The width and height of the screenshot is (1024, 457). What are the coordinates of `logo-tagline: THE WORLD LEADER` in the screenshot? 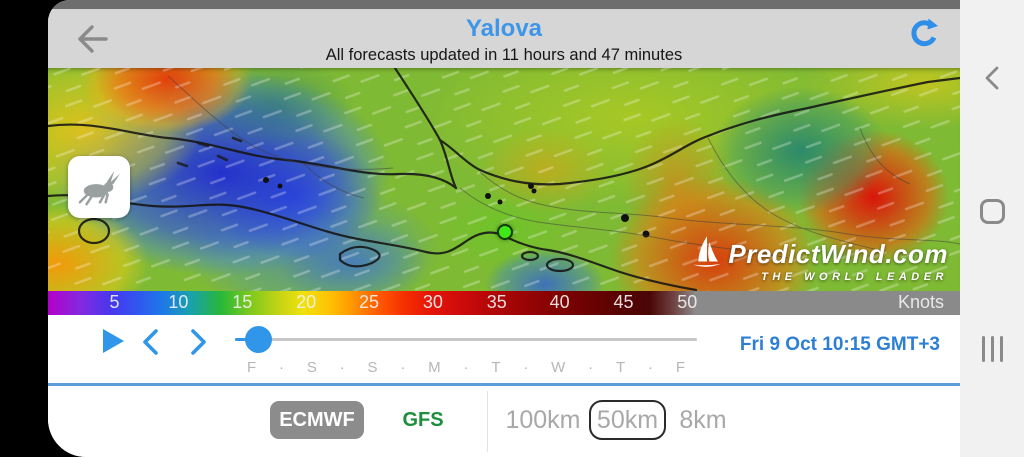 It's located at (854, 277).